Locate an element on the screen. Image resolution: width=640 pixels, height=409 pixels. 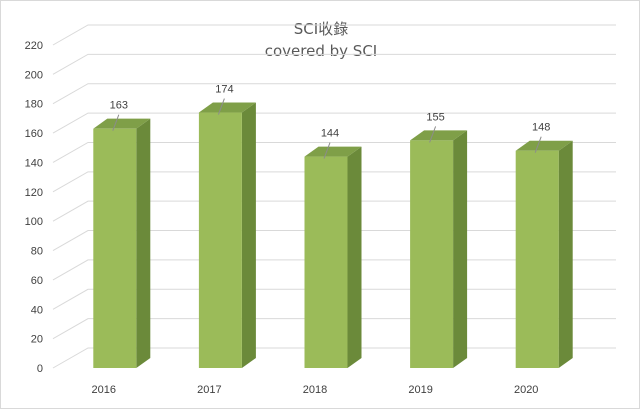
y-tick-label: 180 is located at coordinates (34, 105).